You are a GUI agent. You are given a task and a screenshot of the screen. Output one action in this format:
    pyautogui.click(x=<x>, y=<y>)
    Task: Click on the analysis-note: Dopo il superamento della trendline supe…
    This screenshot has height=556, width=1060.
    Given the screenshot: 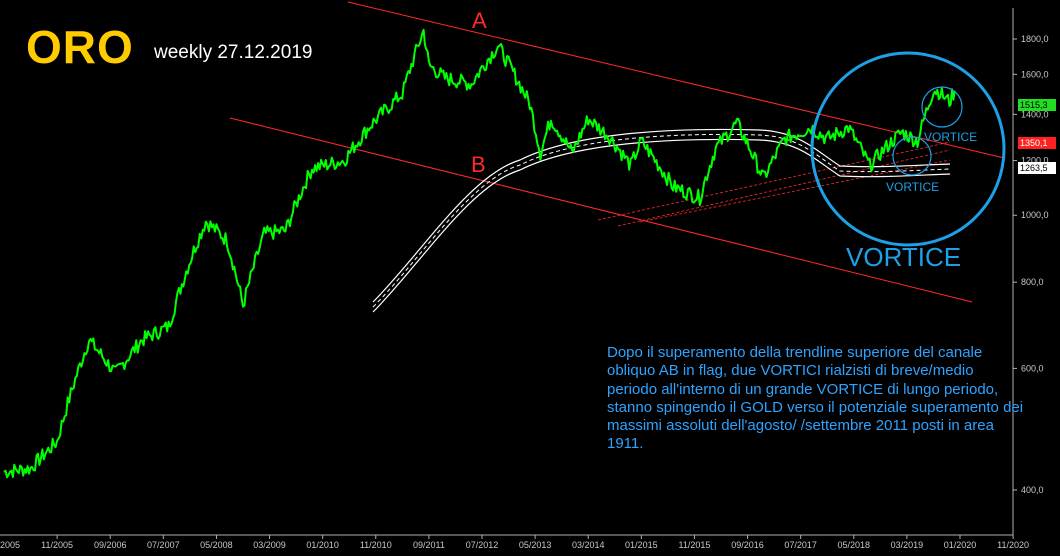 What is the action you would take?
    pyautogui.click(x=815, y=398)
    